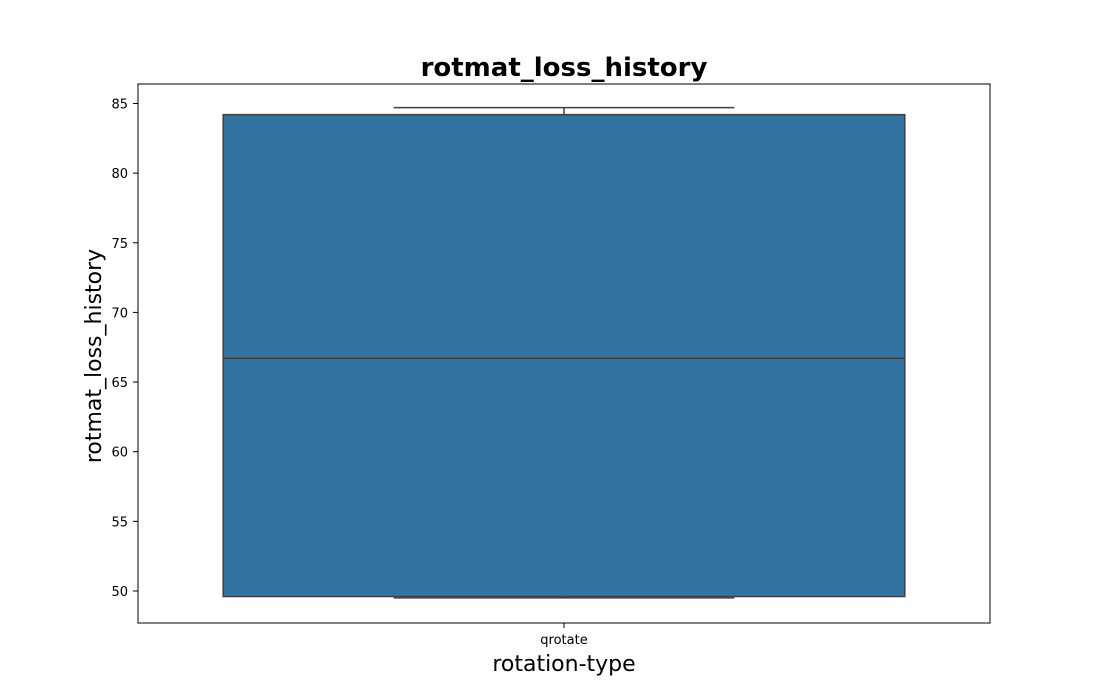  I want to click on x-tick-label: qrotate, so click(563, 640).